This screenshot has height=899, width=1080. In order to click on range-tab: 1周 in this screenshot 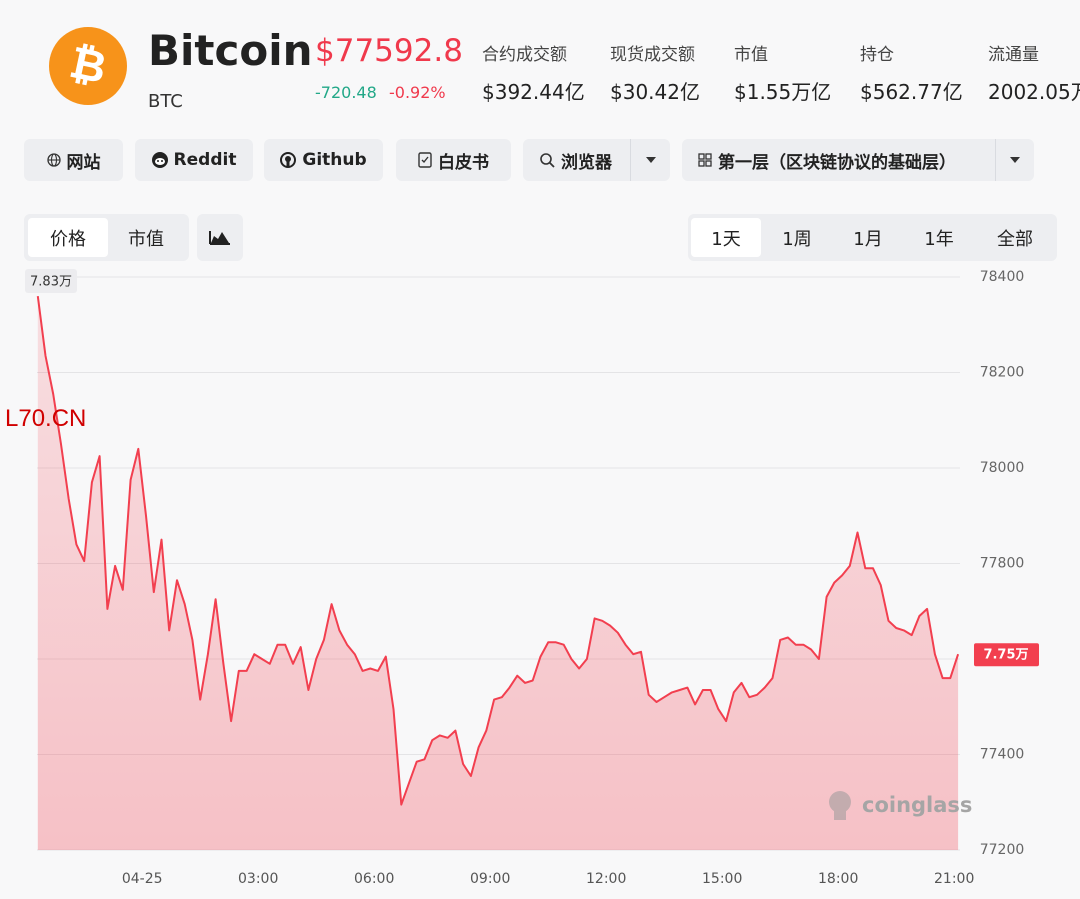, I will do `click(797, 239)`.